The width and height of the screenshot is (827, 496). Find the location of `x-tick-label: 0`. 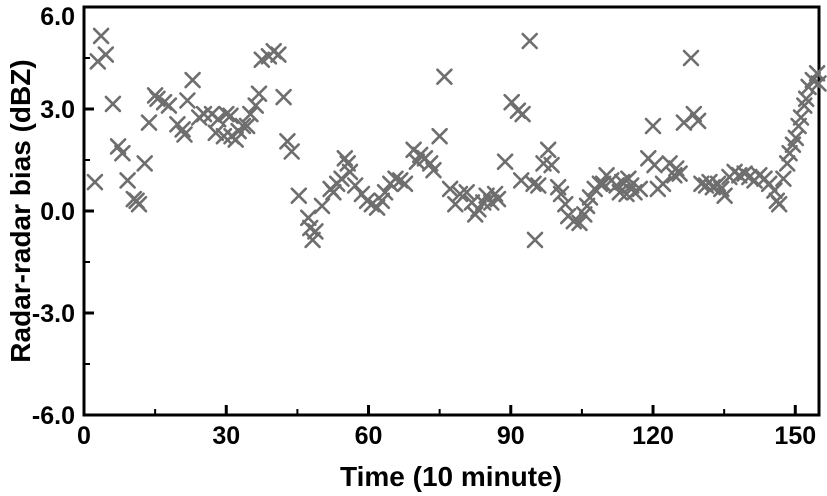

x-tick-label: 0 is located at coordinates (84, 436).